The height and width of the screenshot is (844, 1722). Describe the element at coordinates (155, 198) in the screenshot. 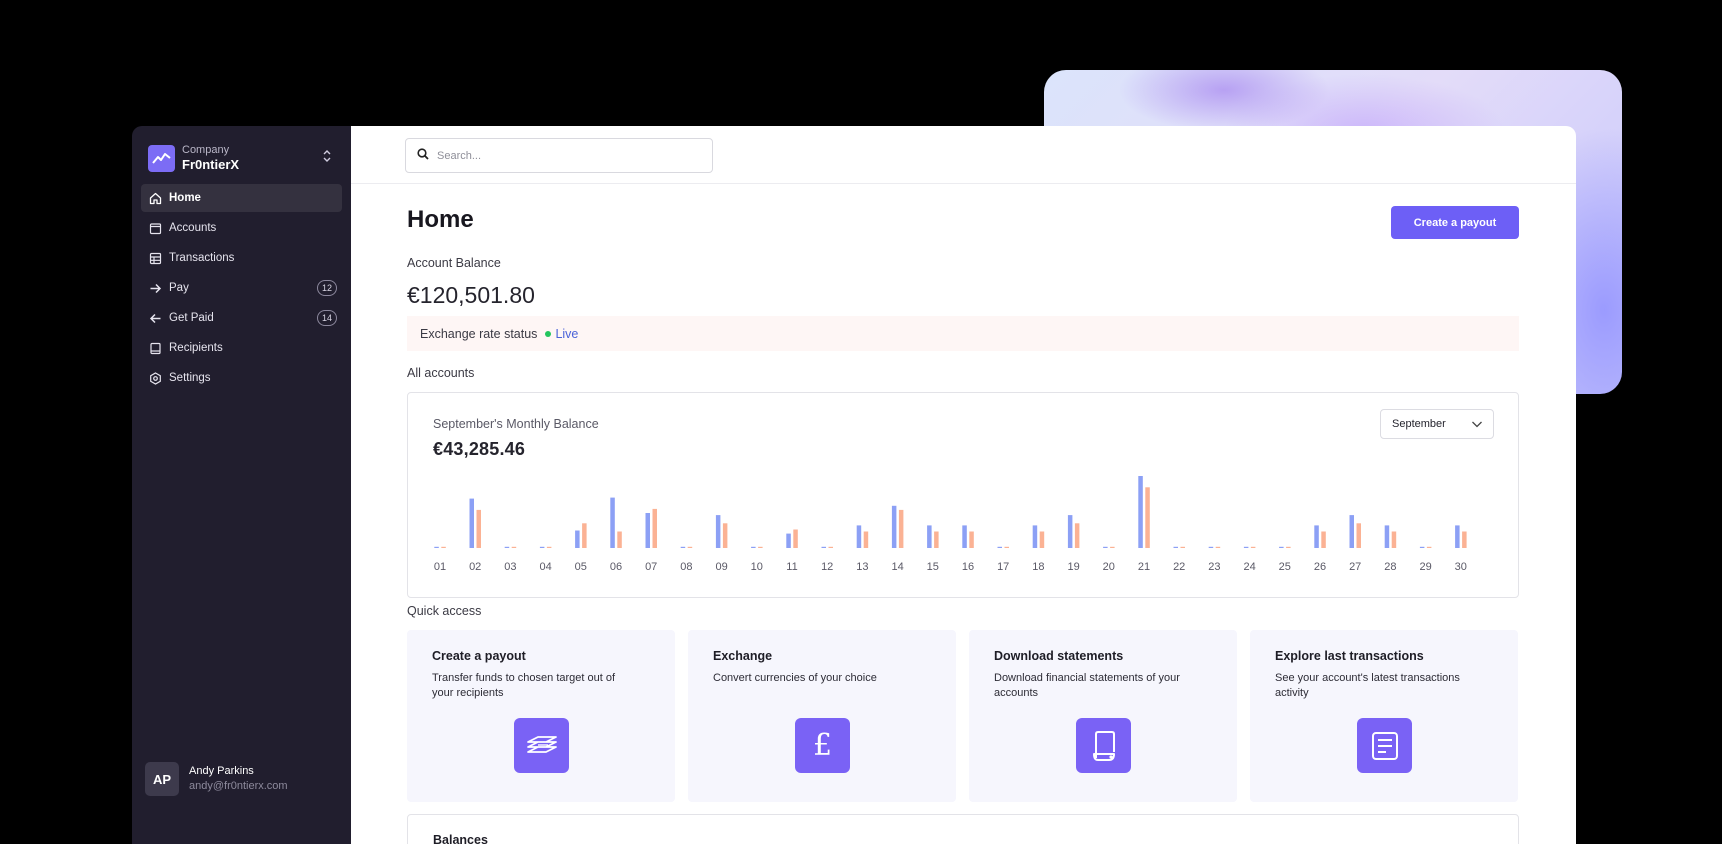

I see `home-icon` at that location.